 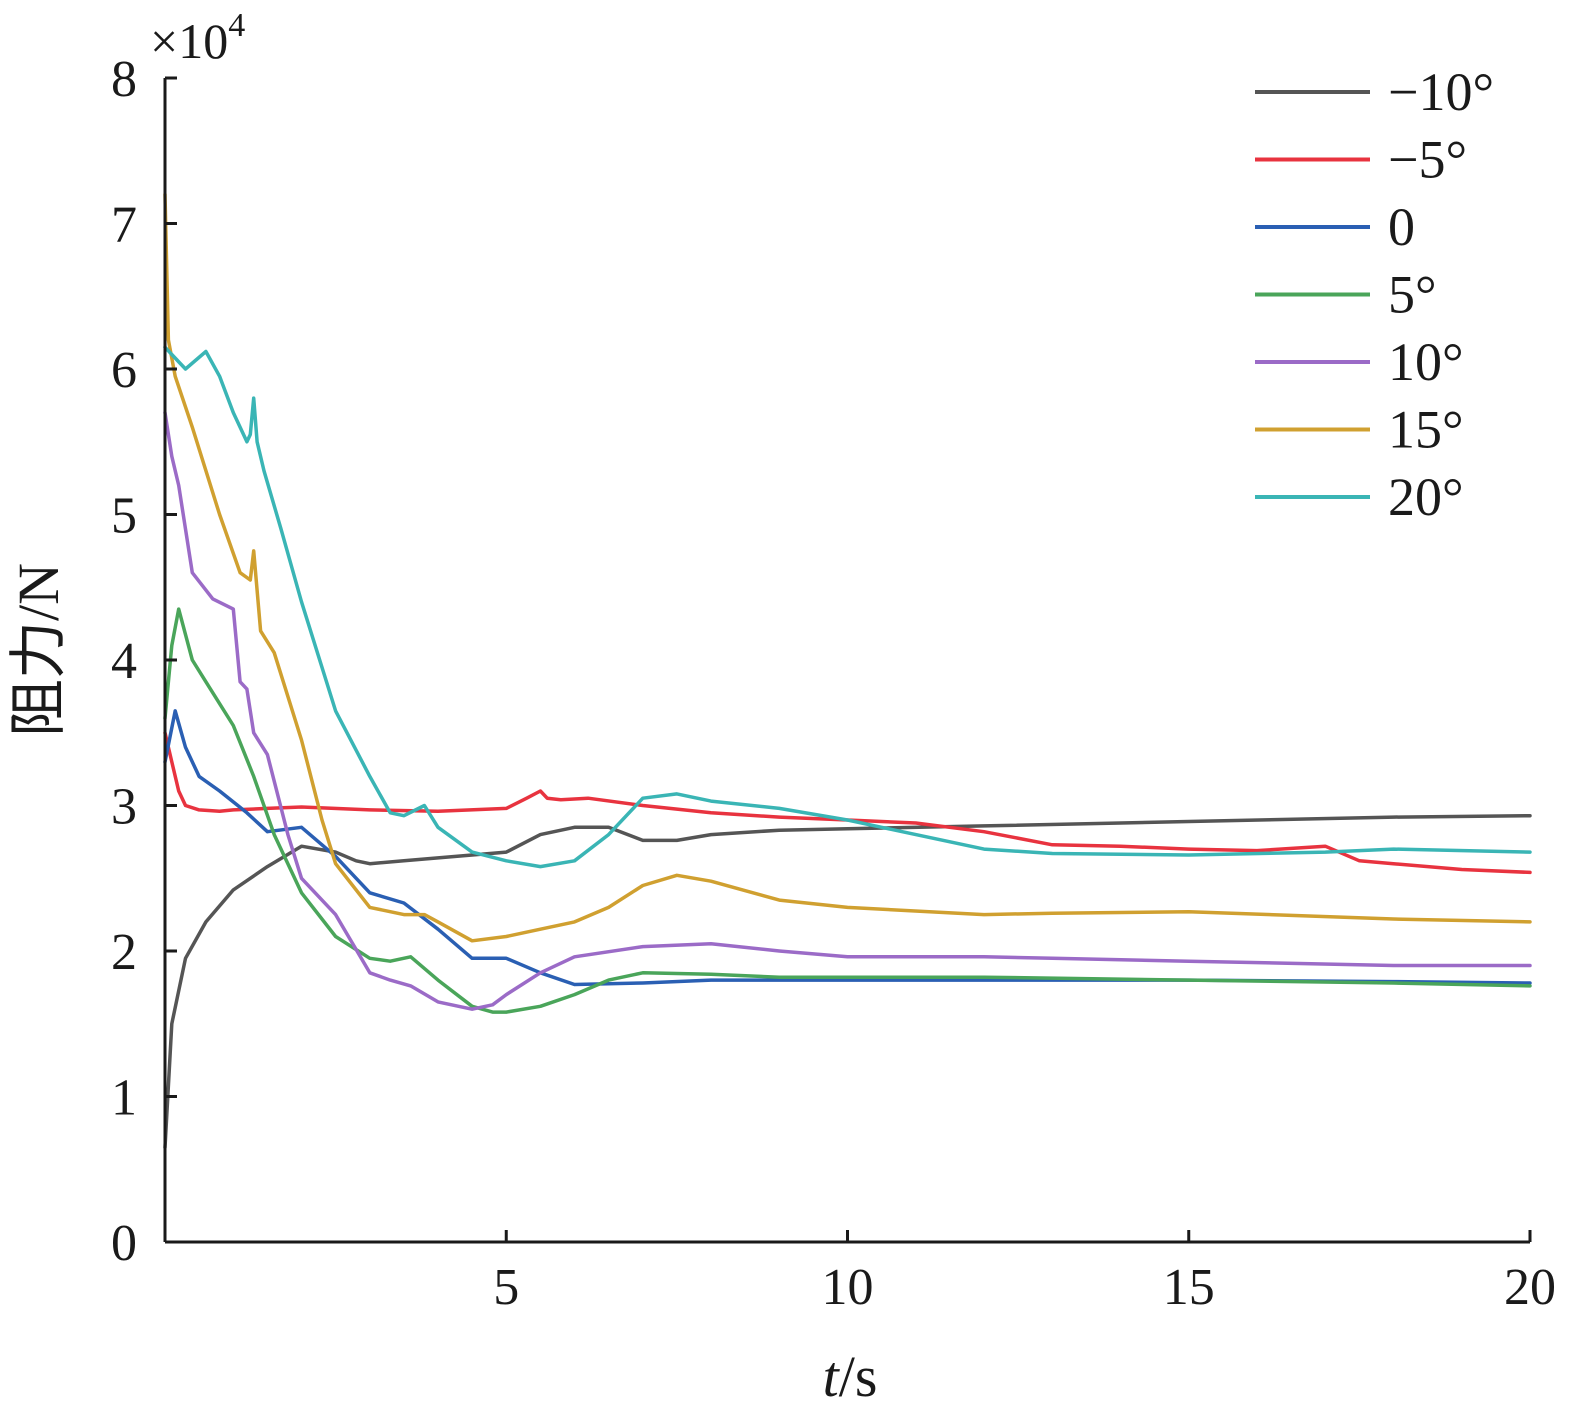 I want to click on y-tick-label: 1, so click(x=124, y=1098).